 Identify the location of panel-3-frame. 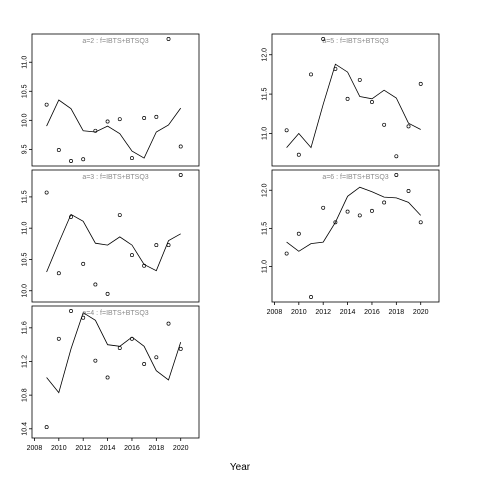
(115, 372).